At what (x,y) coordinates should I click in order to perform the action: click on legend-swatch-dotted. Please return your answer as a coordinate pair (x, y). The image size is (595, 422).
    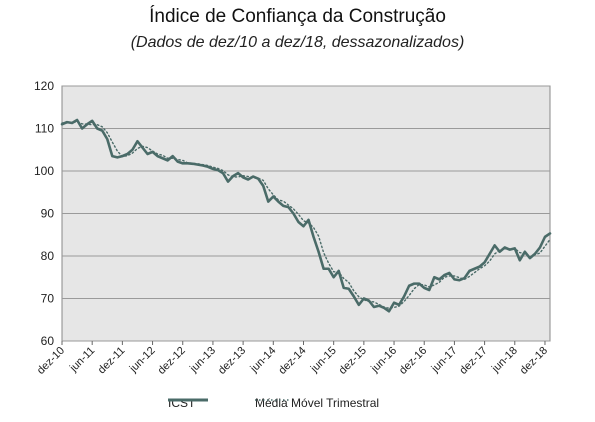
    Looking at the image, I should click on (273, 400).